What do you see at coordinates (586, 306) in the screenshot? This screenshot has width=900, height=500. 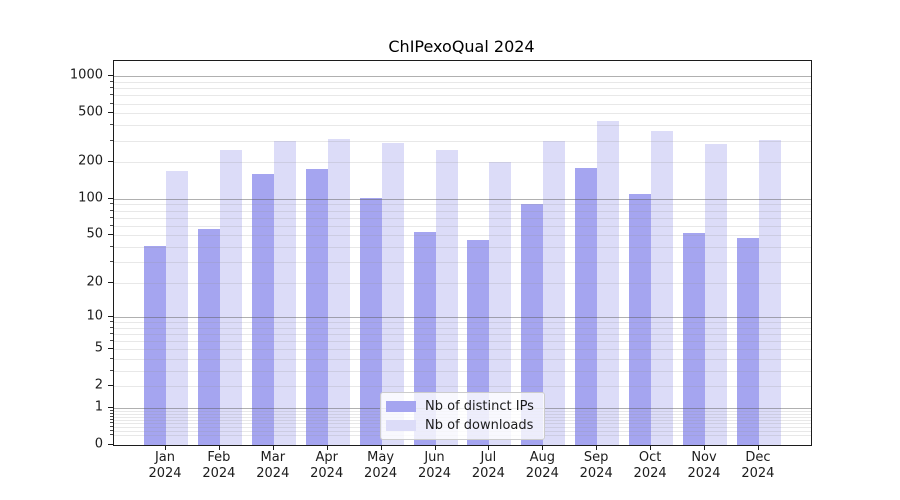 I see `bar-ips-sep` at bounding box center [586, 306].